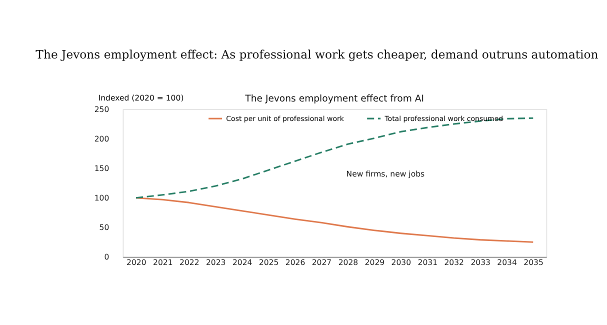 This screenshot has height=325, width=607. I want to click on x-tick-label: 2035, so click(534, 263).